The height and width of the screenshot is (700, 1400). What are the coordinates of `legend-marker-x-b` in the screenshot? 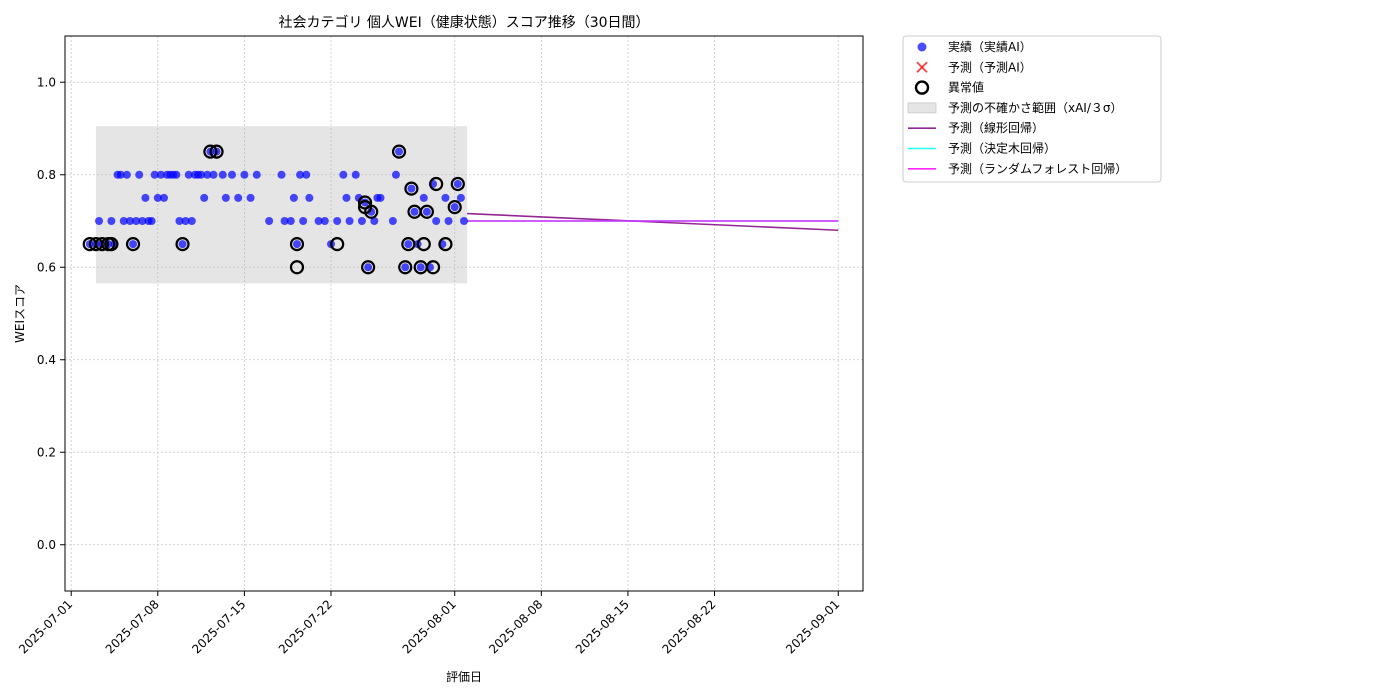 It's located at (922, 67).